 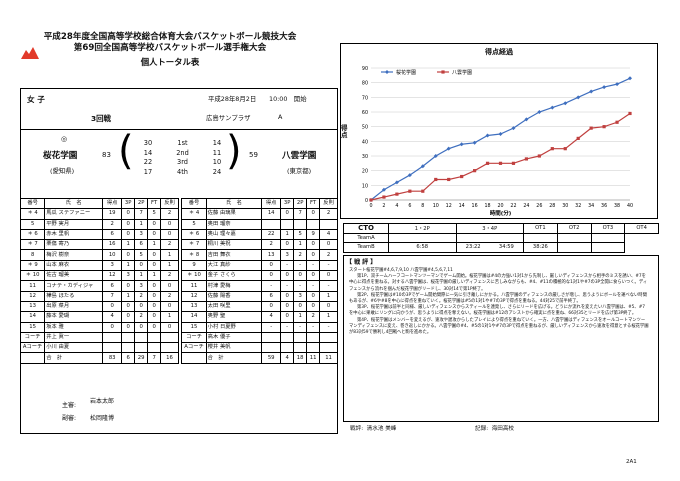 I want to click on table-row: Aコーチ 小川 由夏 Aコーチ 櫻井 美帆, so click(x=178, y=348).